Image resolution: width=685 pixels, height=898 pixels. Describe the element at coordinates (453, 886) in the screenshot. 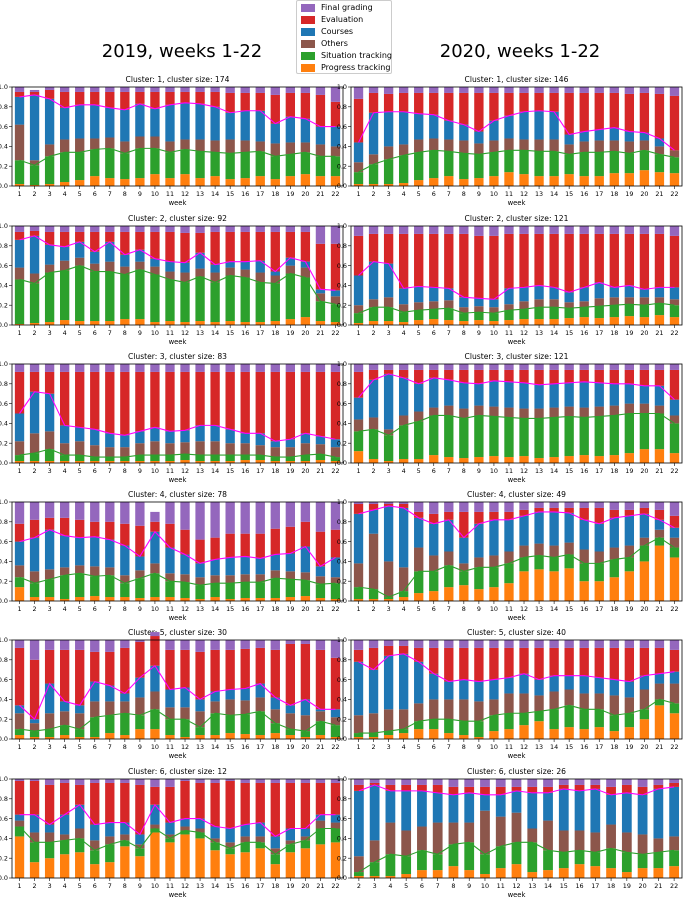

I see `x-tick-label: 8` at that location.